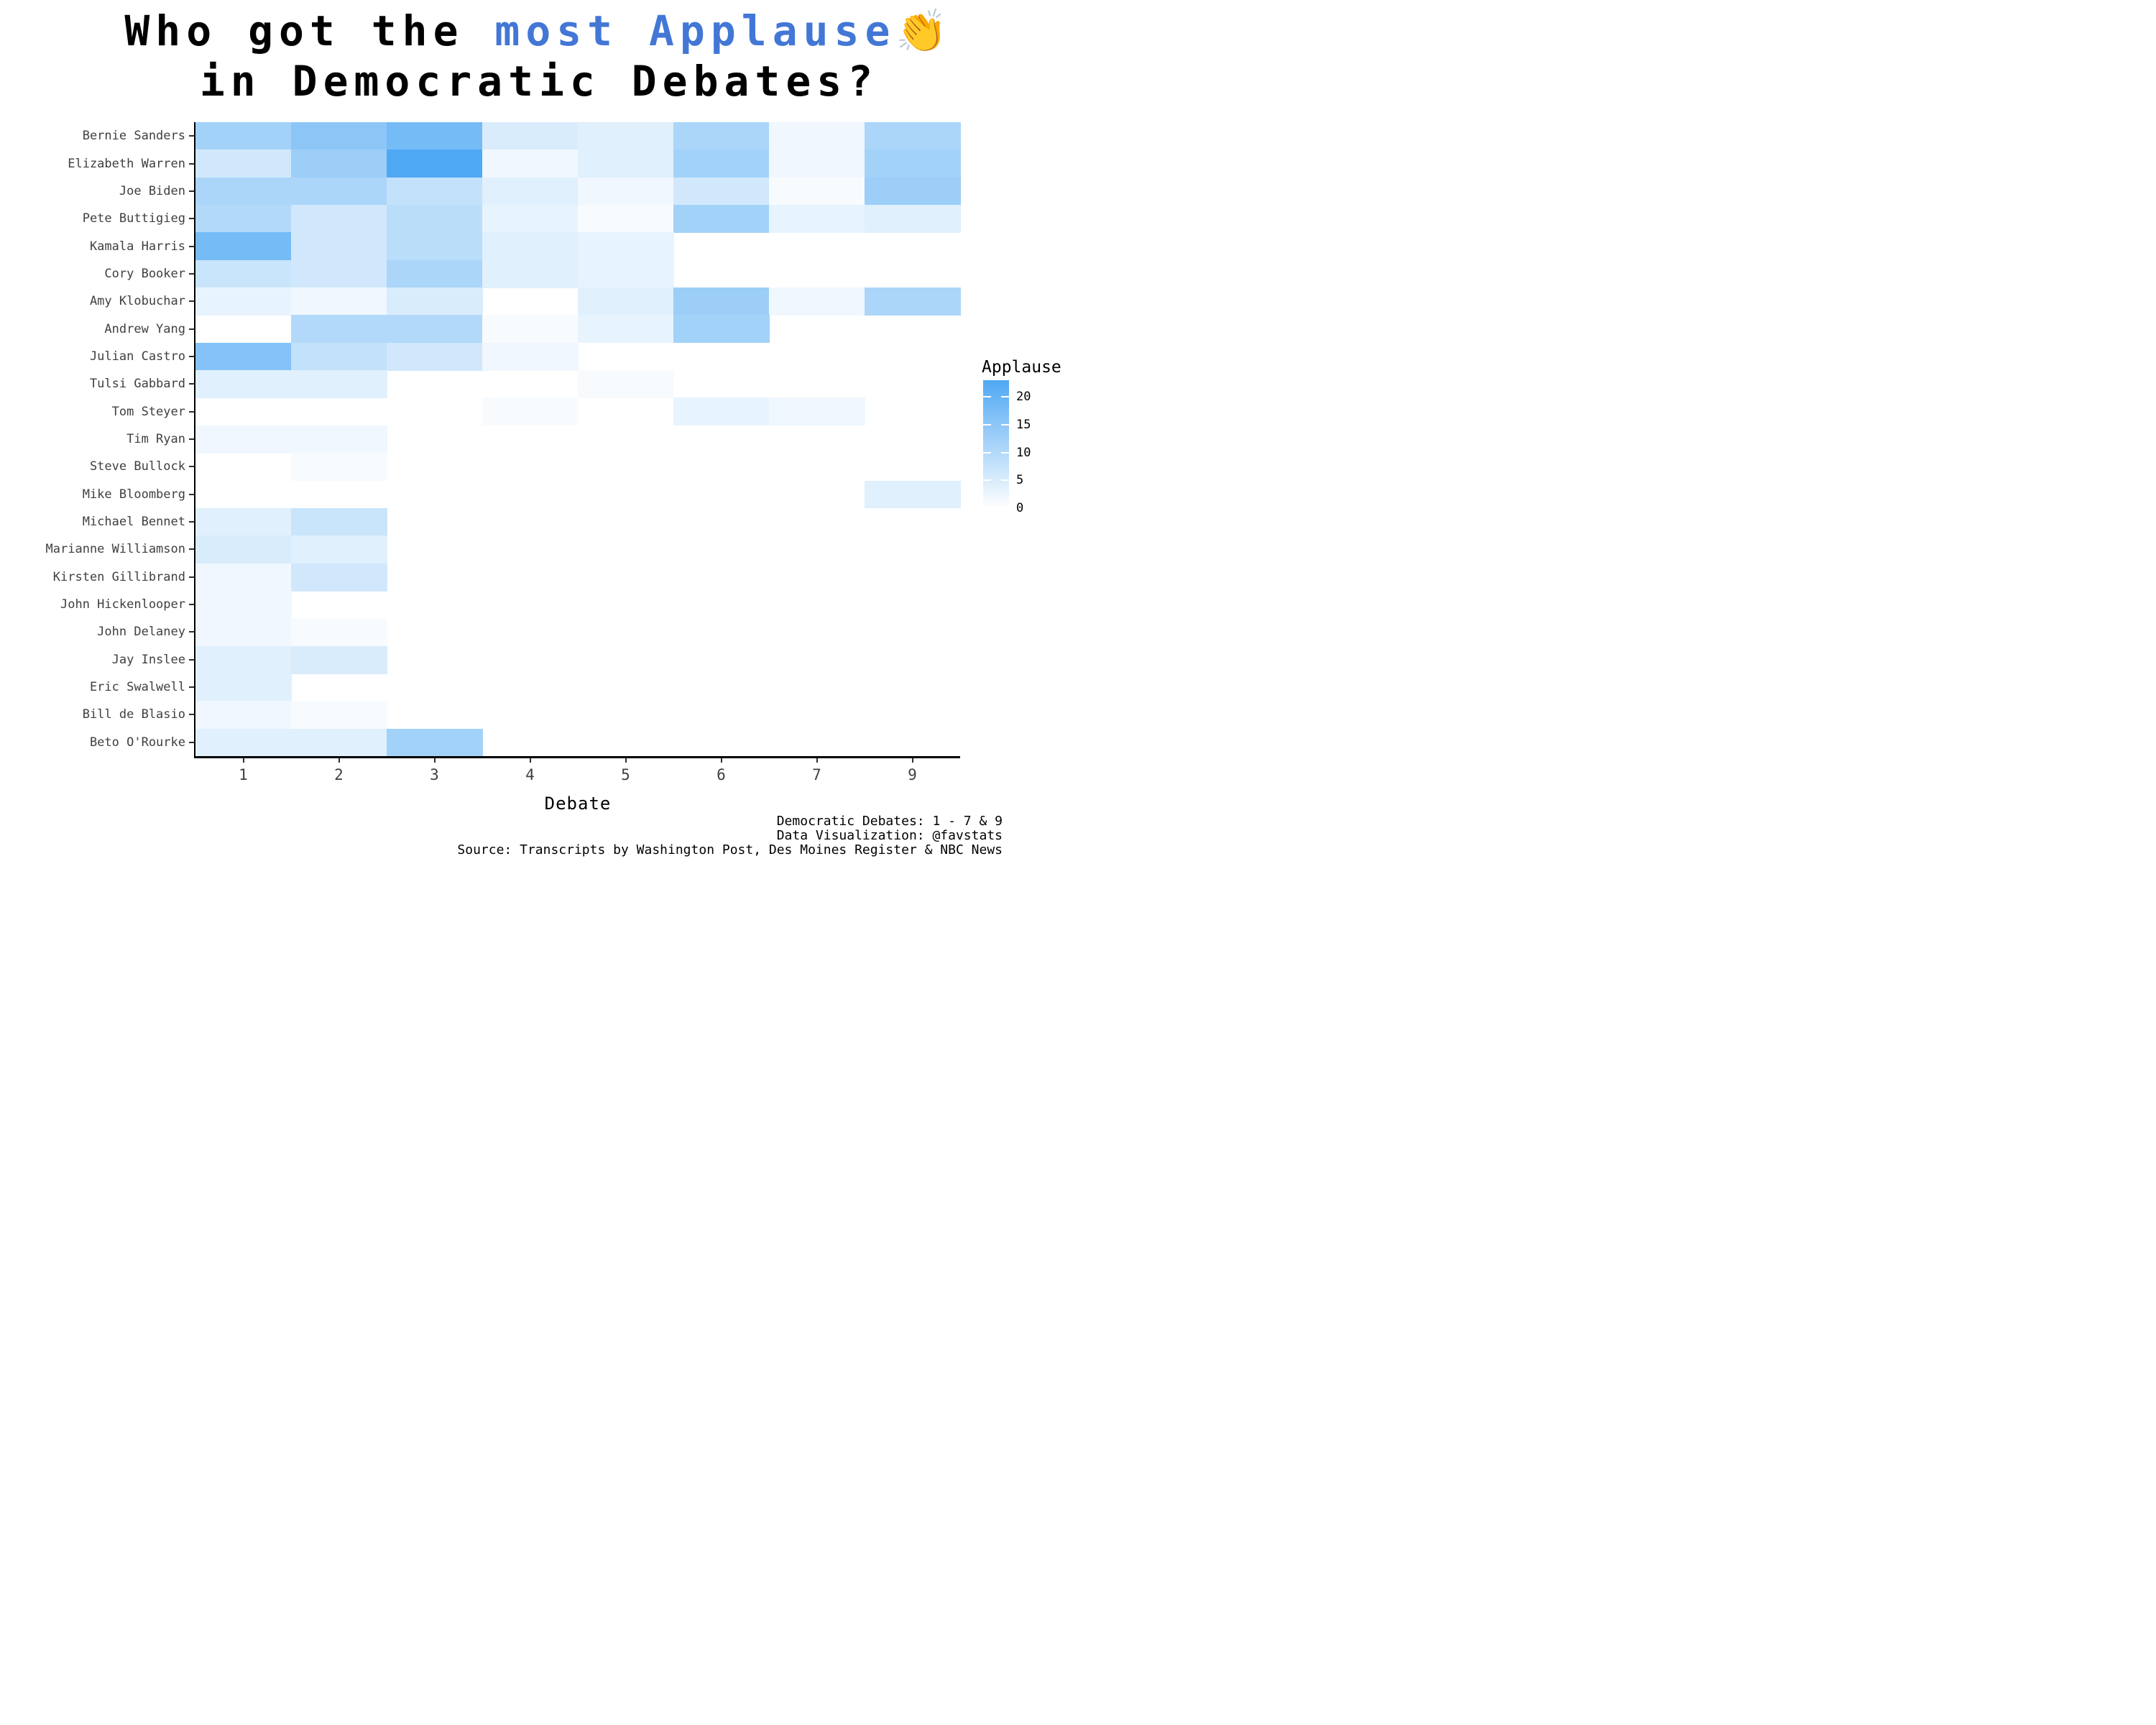 This screenshot has width=2156, height=1725. Describe the element at coordinates (118, 576) in the screenshot. I see `y-axis-label: Kirsten Gillibrand` at that location.